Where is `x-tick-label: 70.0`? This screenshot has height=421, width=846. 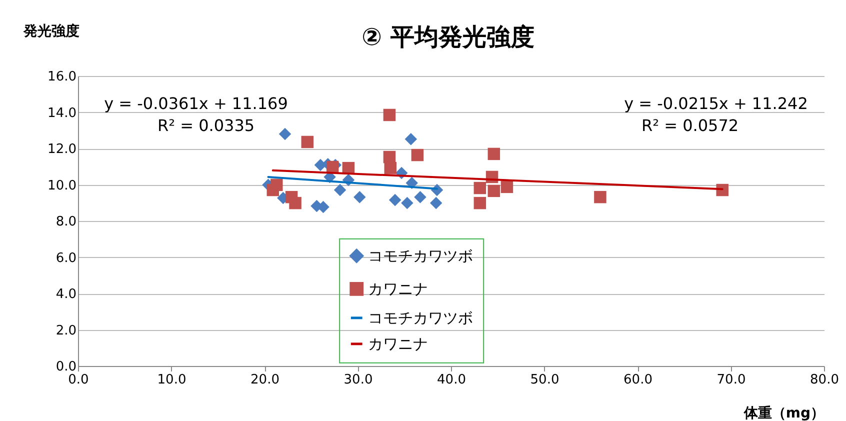
x-tick-label: 70.0 is located at coordinates (731, 380).